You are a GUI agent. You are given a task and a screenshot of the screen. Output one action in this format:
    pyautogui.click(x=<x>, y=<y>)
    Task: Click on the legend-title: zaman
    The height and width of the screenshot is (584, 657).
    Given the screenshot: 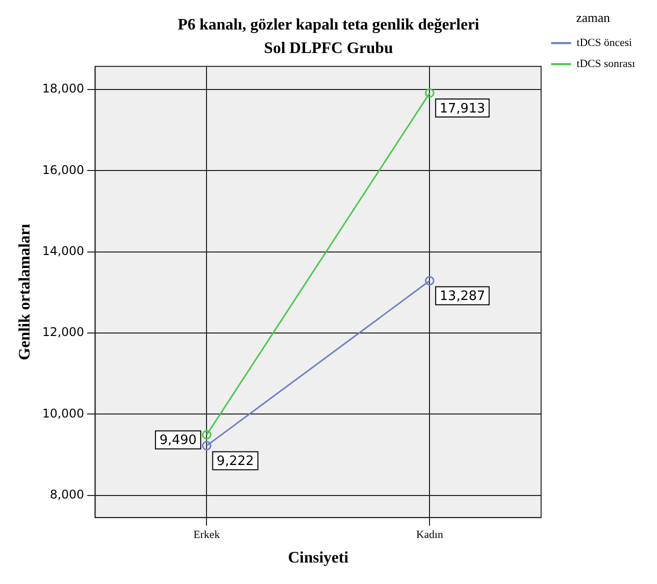 What is the action you would take?
    pyautogui.click(x=593, y=17)
    